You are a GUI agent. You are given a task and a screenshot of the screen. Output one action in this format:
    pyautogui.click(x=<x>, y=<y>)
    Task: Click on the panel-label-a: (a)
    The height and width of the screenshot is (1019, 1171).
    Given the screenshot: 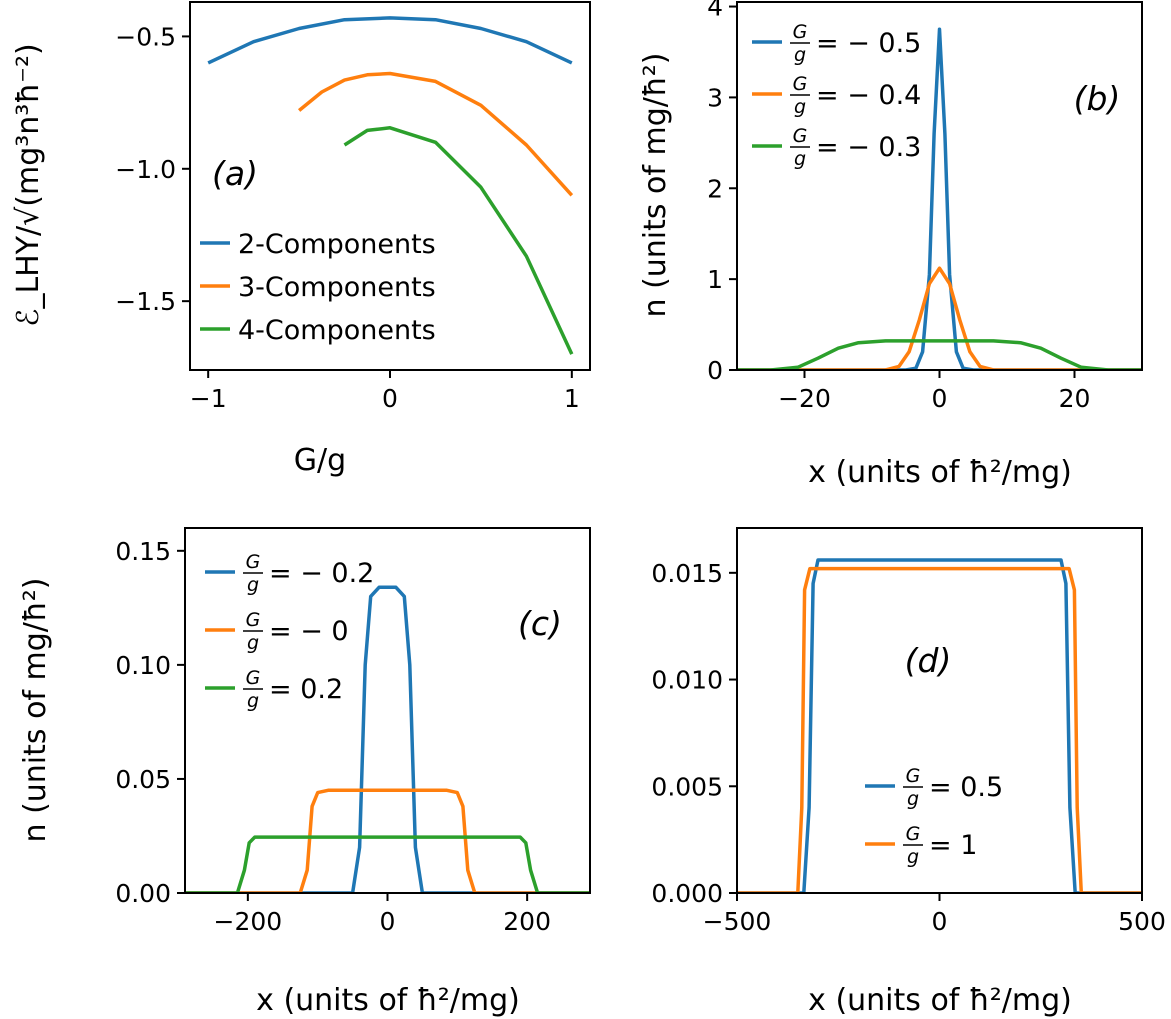 What is the action you would take?
    pyautogui.click(x=235, y=173)
    